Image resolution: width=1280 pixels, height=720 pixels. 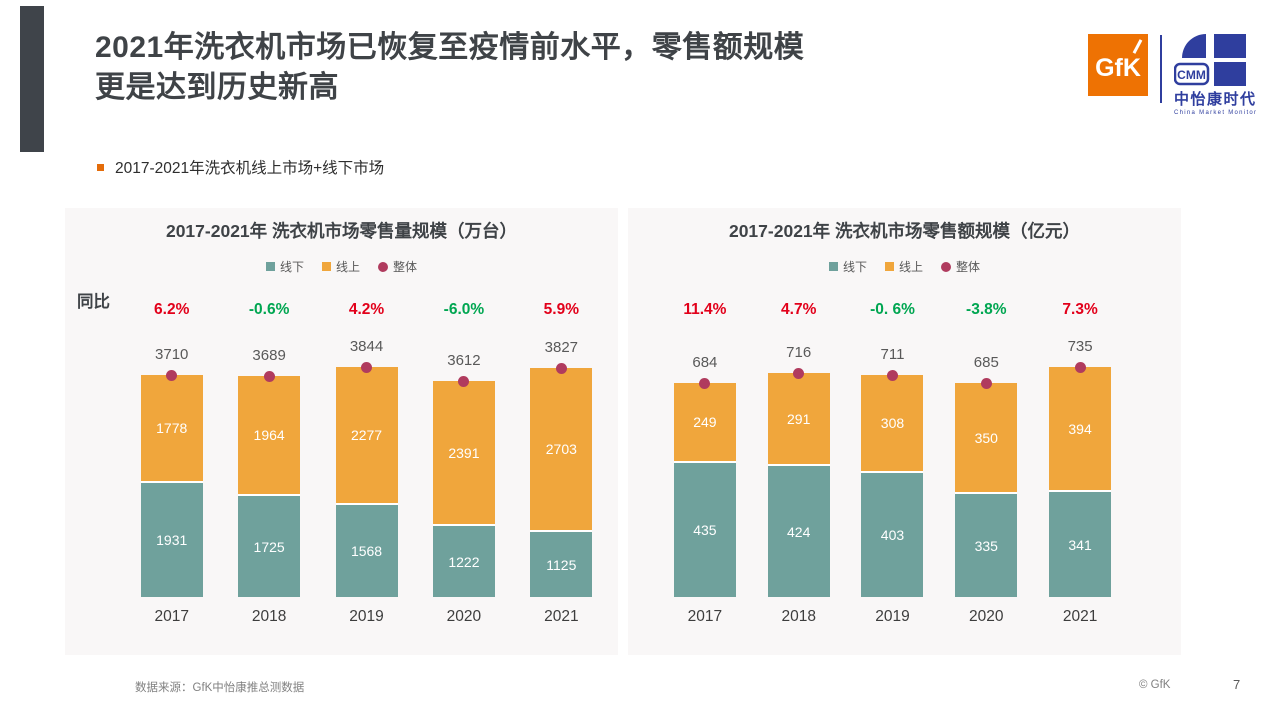 I want to click on total-value-label: 735, so click(x=1080, y=346).